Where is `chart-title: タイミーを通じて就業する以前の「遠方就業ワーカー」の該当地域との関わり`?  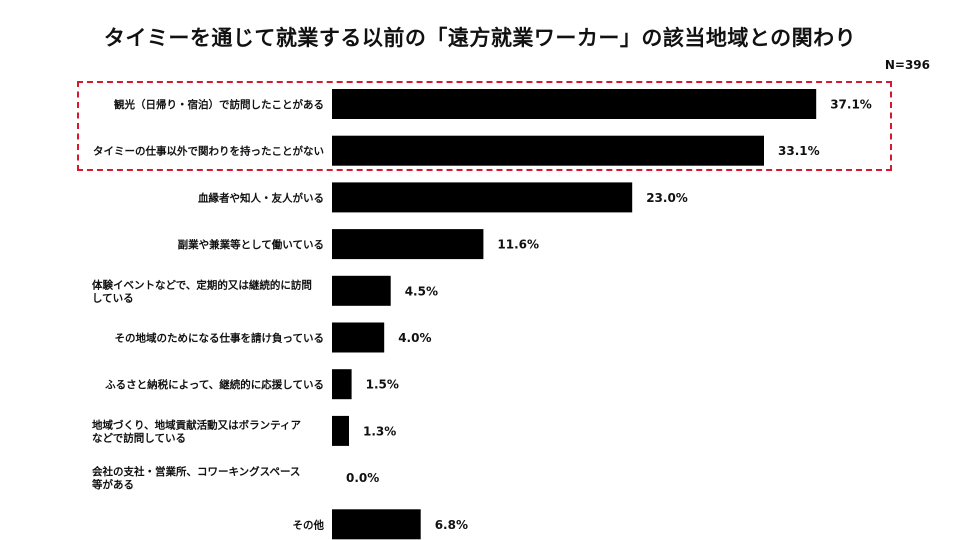 chart-title: タイミーを通じて就業する以前の「遠方就業ワーカー」の該当地域との関わり is located at coordinates (480, 38).